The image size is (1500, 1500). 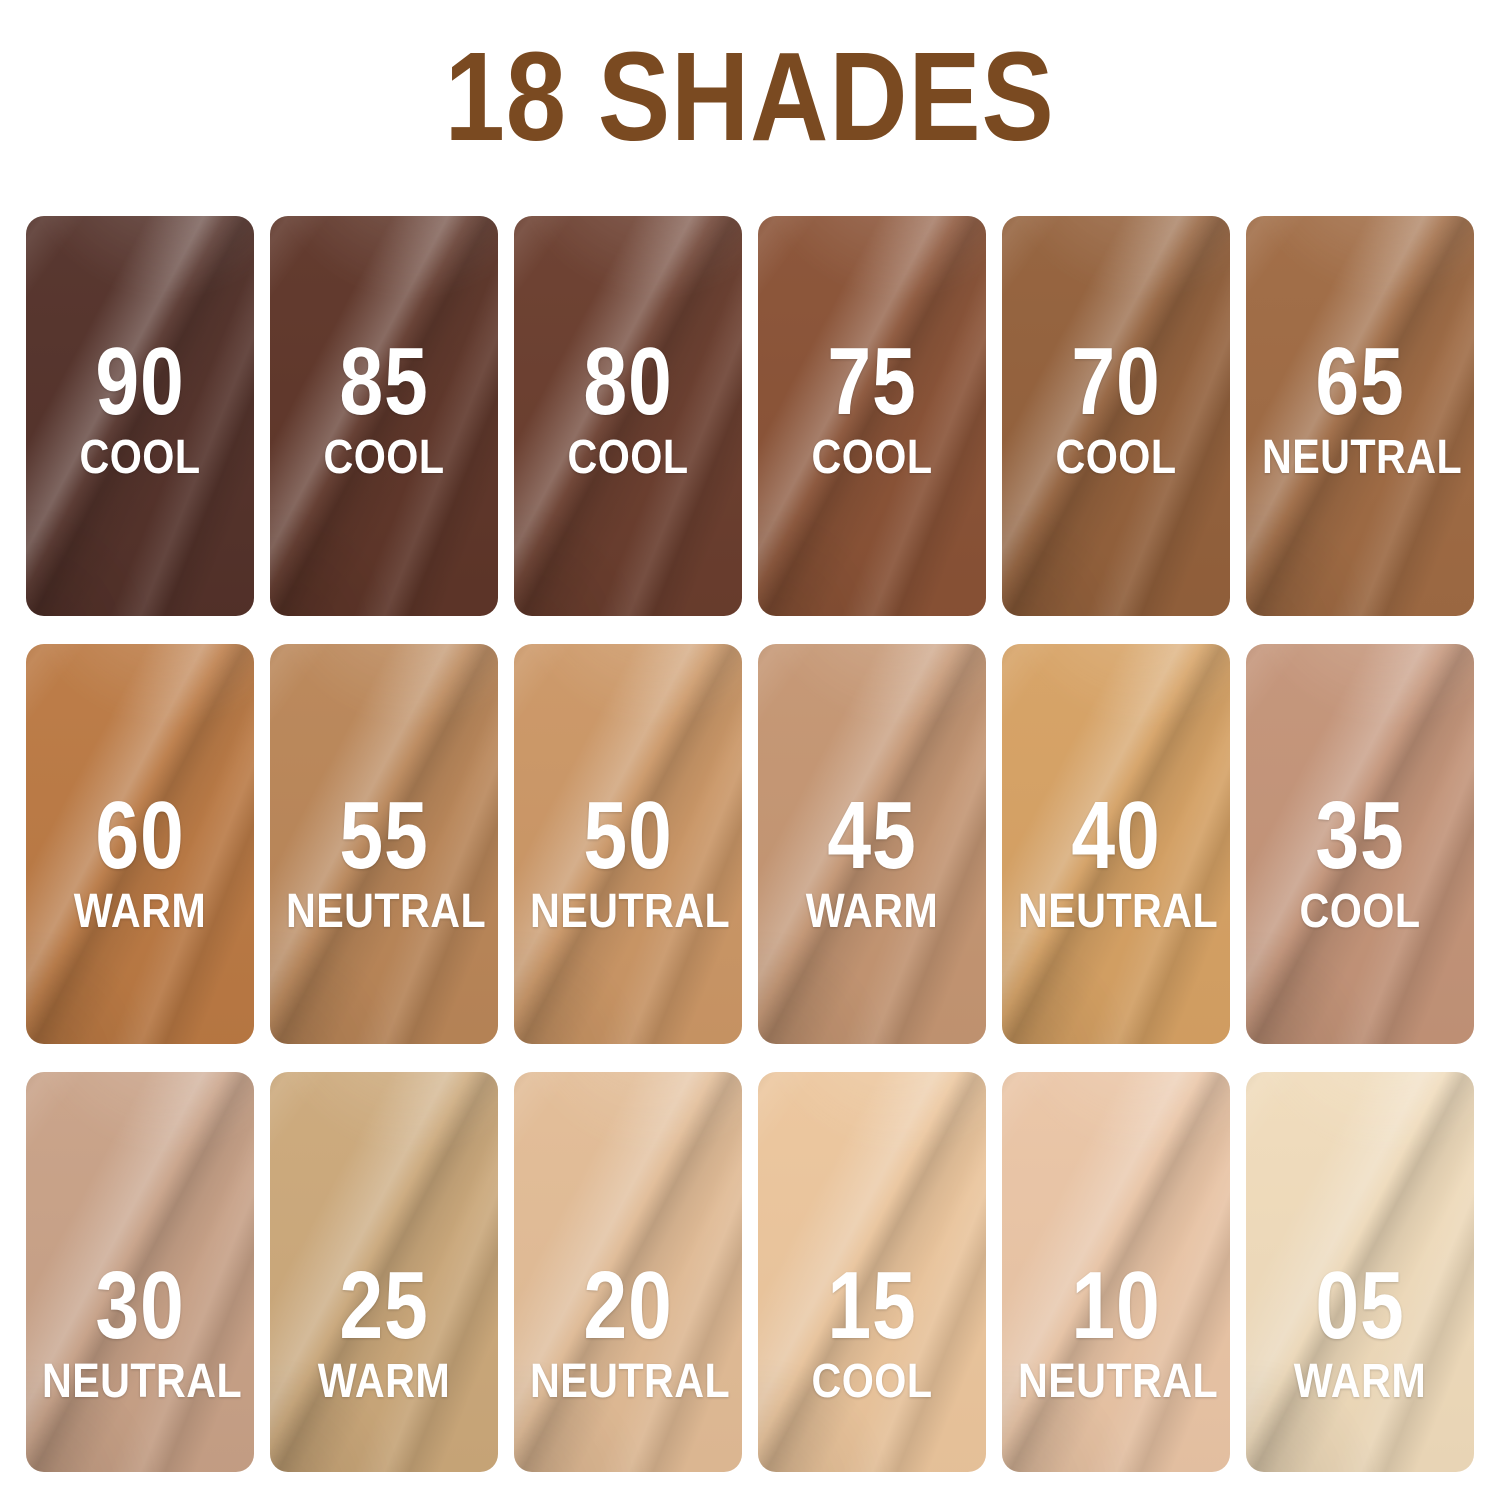 I want to click on shade-swatch-15: 15 COOL, so click(x=872, y=1272).